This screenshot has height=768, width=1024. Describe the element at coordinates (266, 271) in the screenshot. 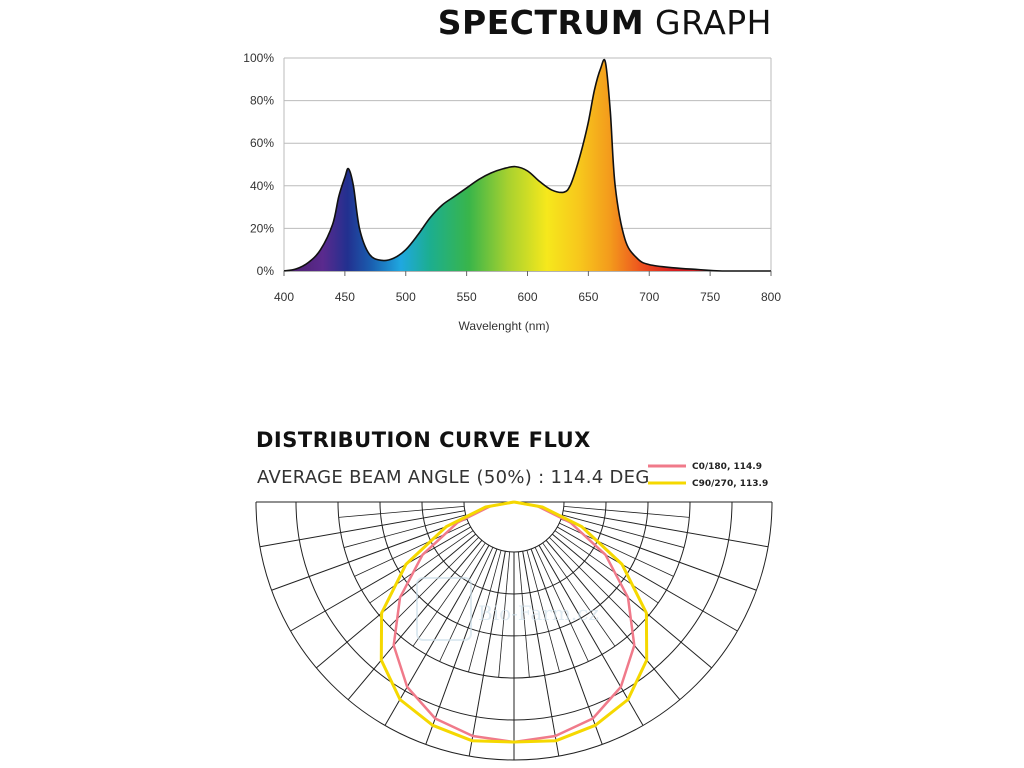

I see `spectrum-y-tick-0: 0%` at that location.